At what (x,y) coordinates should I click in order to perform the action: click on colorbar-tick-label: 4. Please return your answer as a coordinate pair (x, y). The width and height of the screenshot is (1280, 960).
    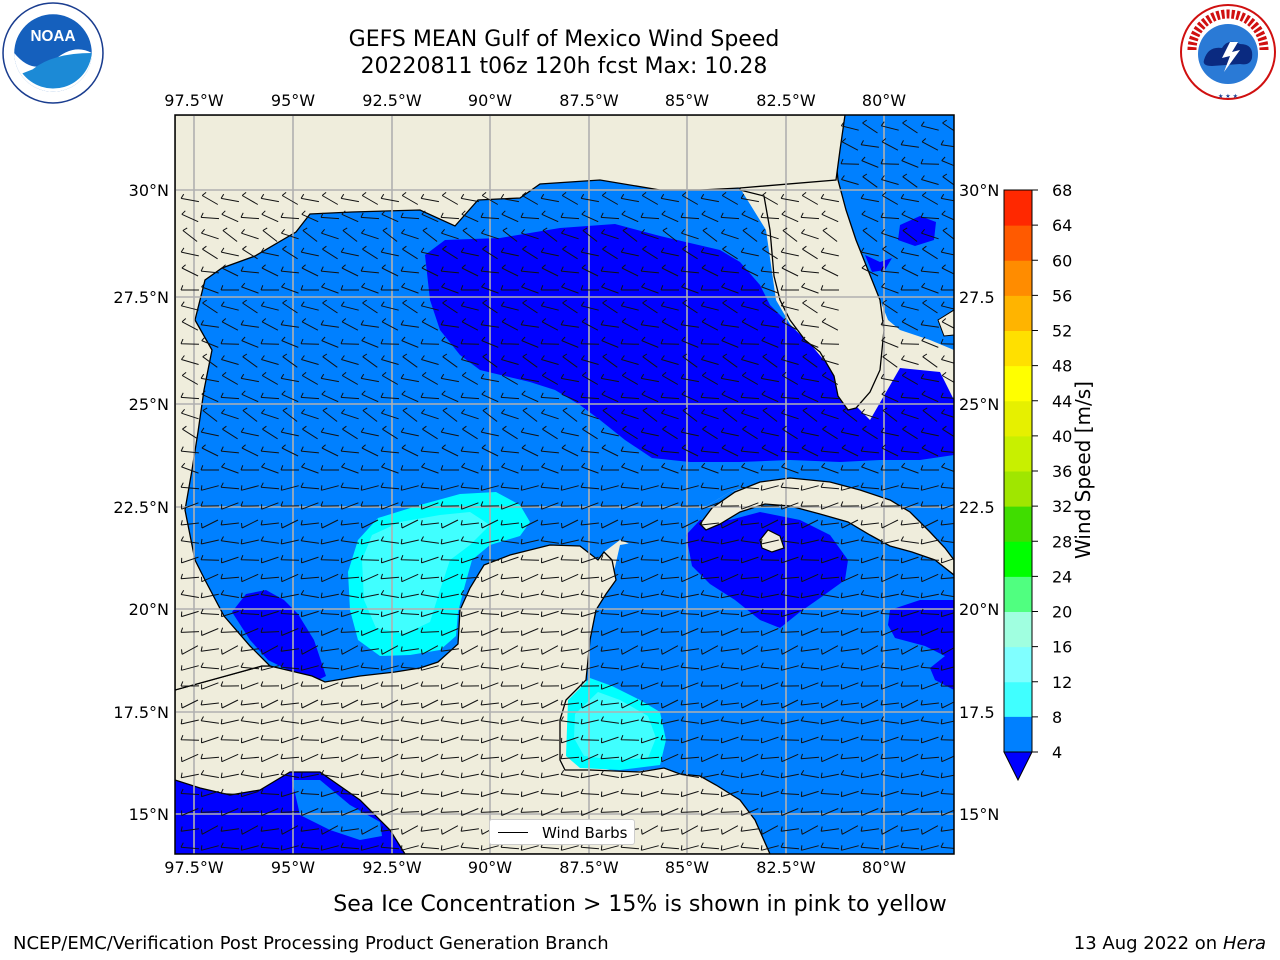
    Looking at the image, I should click on (1057, 752).